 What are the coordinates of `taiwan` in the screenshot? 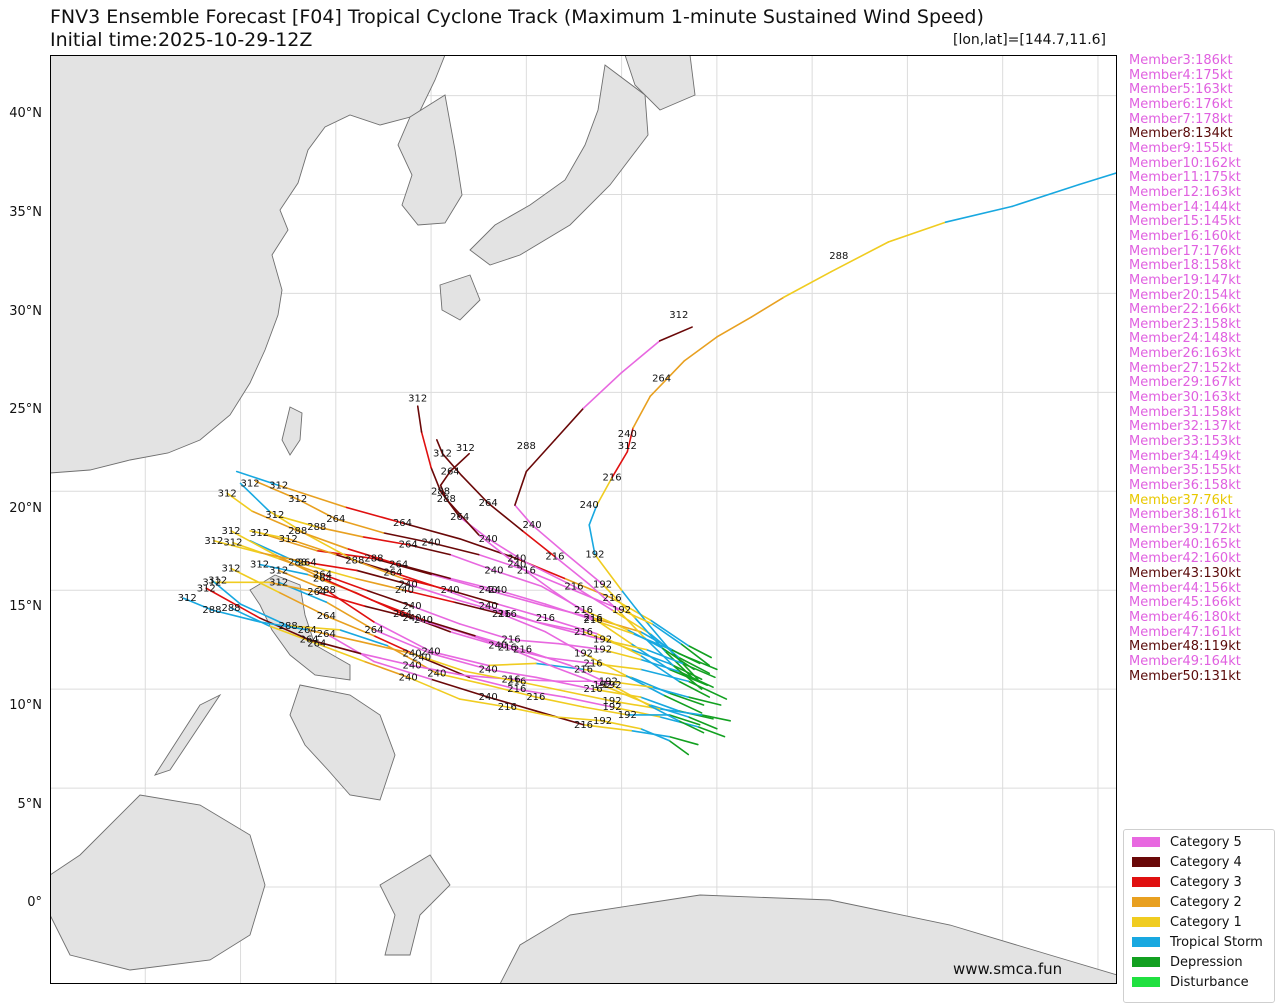 It's located at (292, 431).